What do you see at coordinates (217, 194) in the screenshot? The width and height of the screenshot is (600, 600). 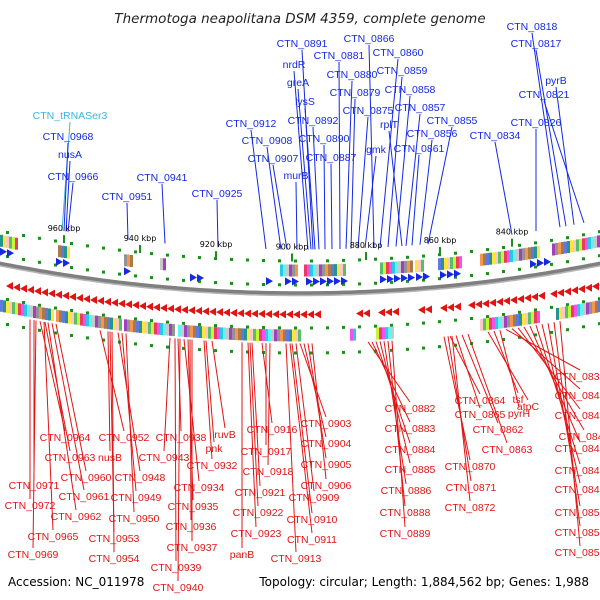 I see `forward-gene-label: CTN_0925` at bounding box center [217, 194].